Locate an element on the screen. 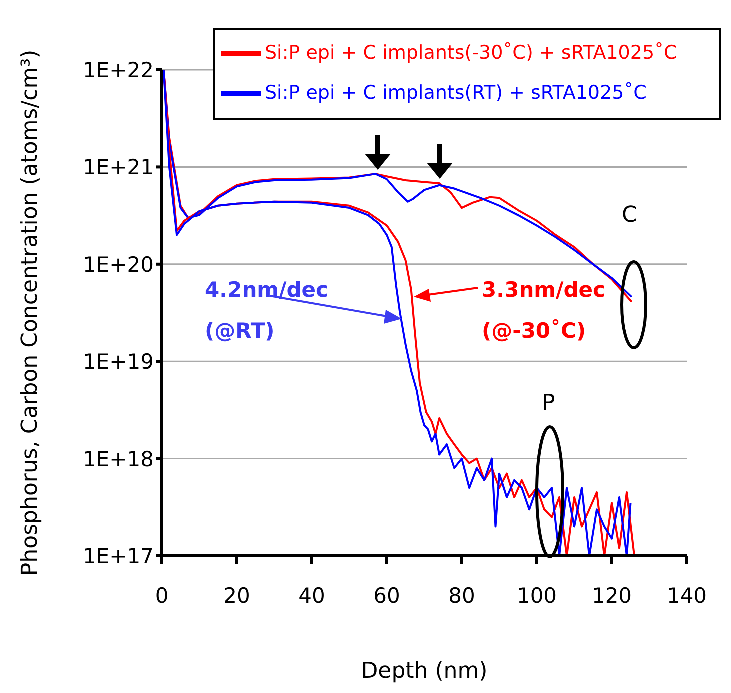  y-tick-label: 1E+22 is located at coordinates (118, 70).